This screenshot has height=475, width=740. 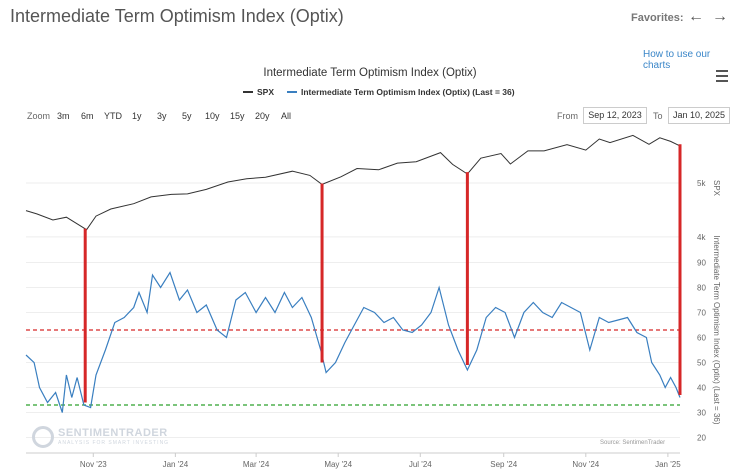 I want to click on x-tick-label: Mar '24, so click(x=256, y=464).